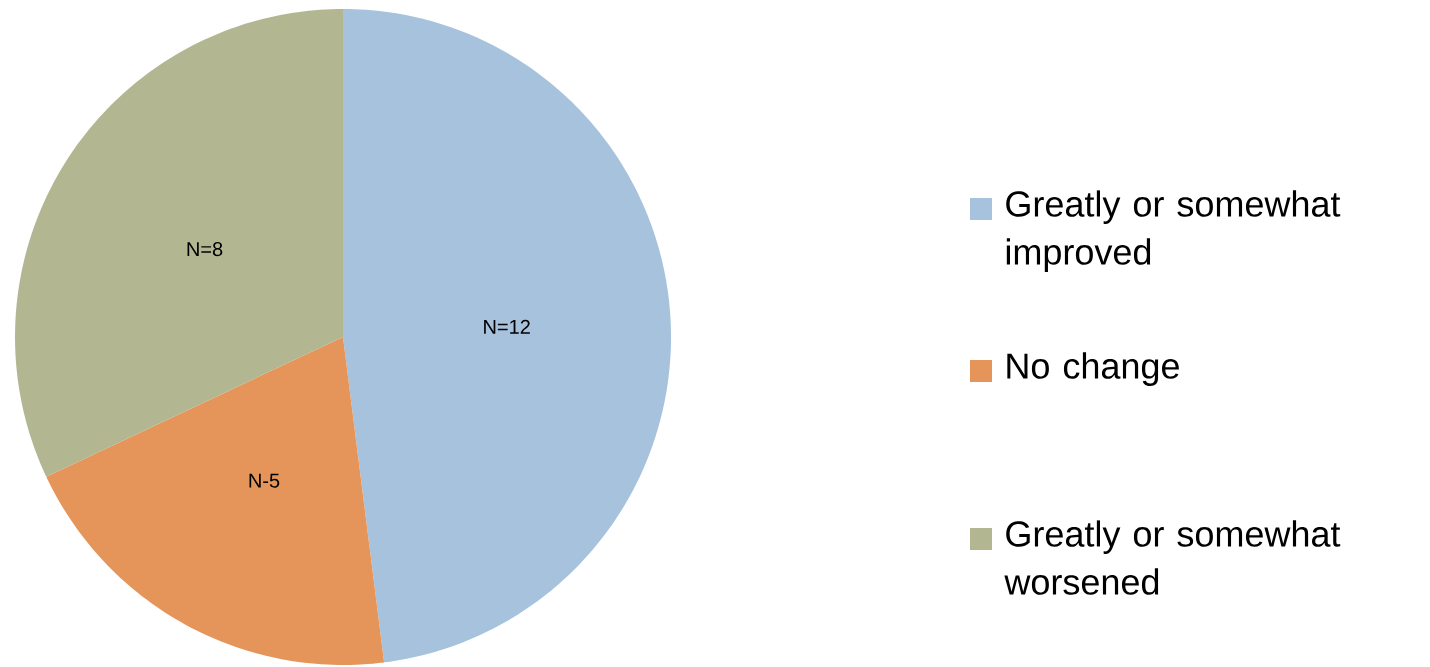 The image size is (1430, 667). Describe the element at coordinates (507, 326) in the screenshot. I see `data-label: N=12` at that location.